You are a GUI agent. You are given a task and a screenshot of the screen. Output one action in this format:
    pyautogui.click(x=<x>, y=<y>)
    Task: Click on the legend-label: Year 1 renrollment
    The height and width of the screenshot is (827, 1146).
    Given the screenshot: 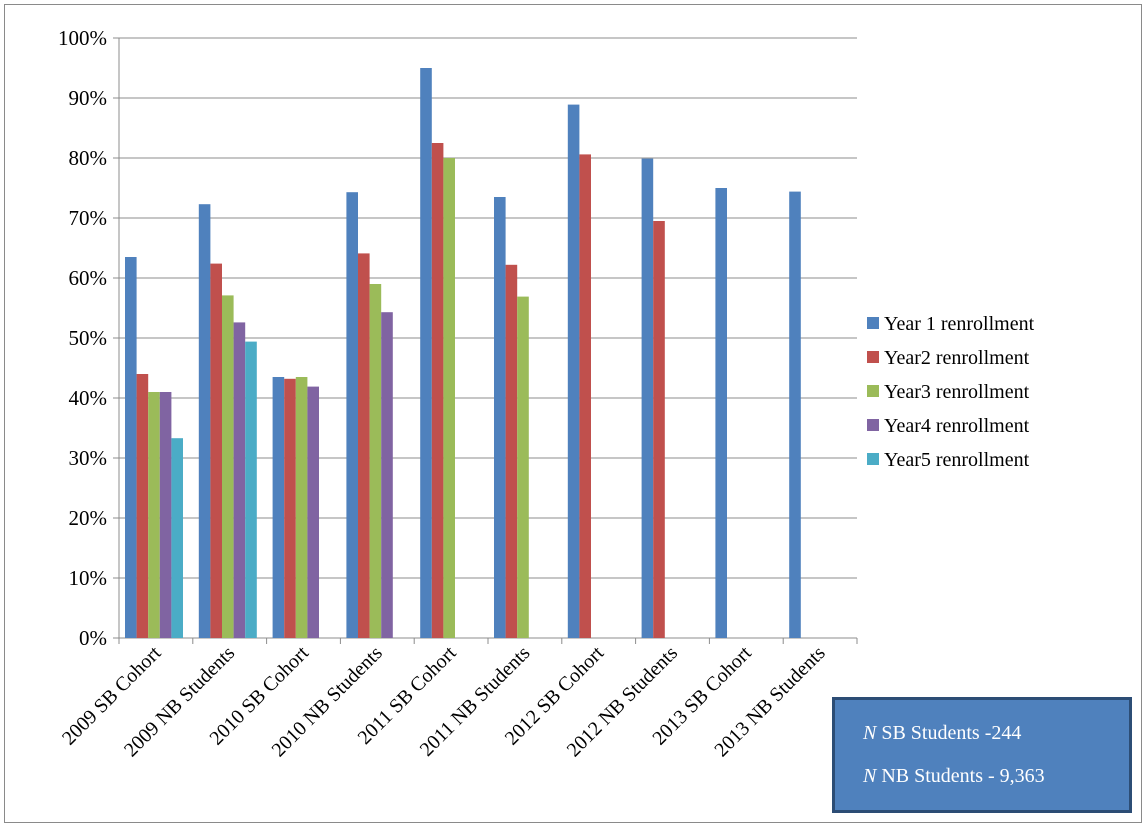 What is the action you would take?
    pyautogui.click(x=959, y=324)
    